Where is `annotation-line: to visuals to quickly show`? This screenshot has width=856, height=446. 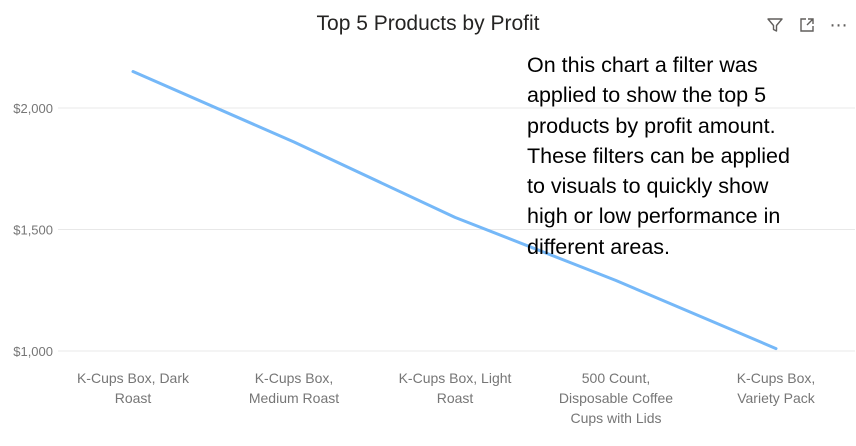
annotation-line: to visuals to quickly show is located at coordinates (648, 186).